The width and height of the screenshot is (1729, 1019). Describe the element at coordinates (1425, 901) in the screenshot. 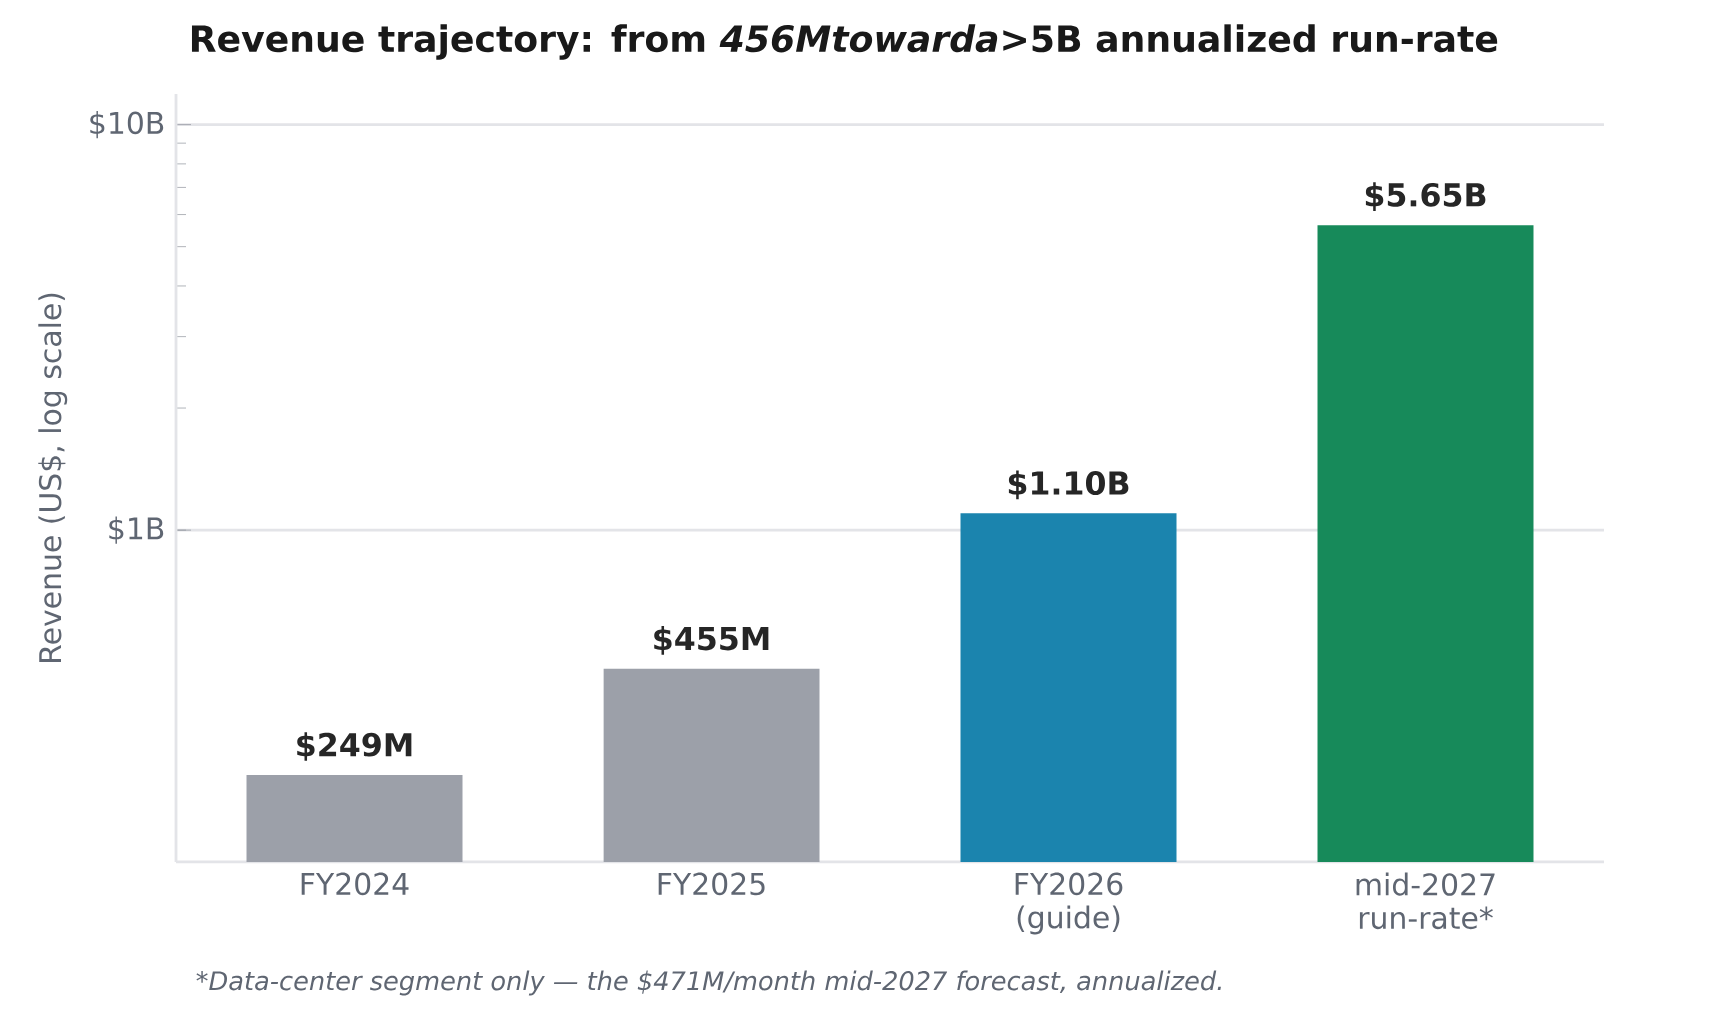

I see `x-tick-label: mid-2027 run-rate*` at that location.